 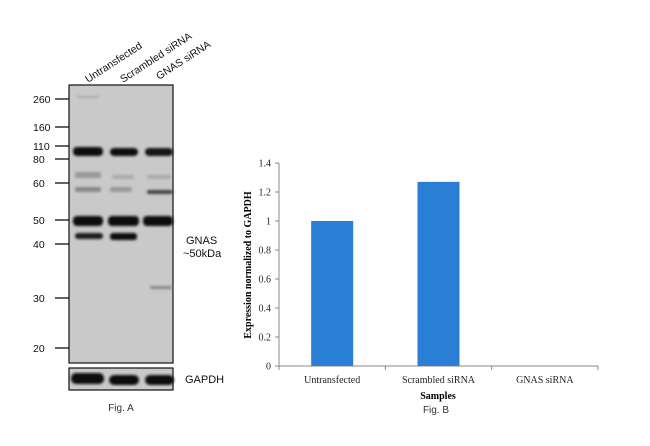 I want to click on y-tick-label: 1.2, so click(x=265, y=193).